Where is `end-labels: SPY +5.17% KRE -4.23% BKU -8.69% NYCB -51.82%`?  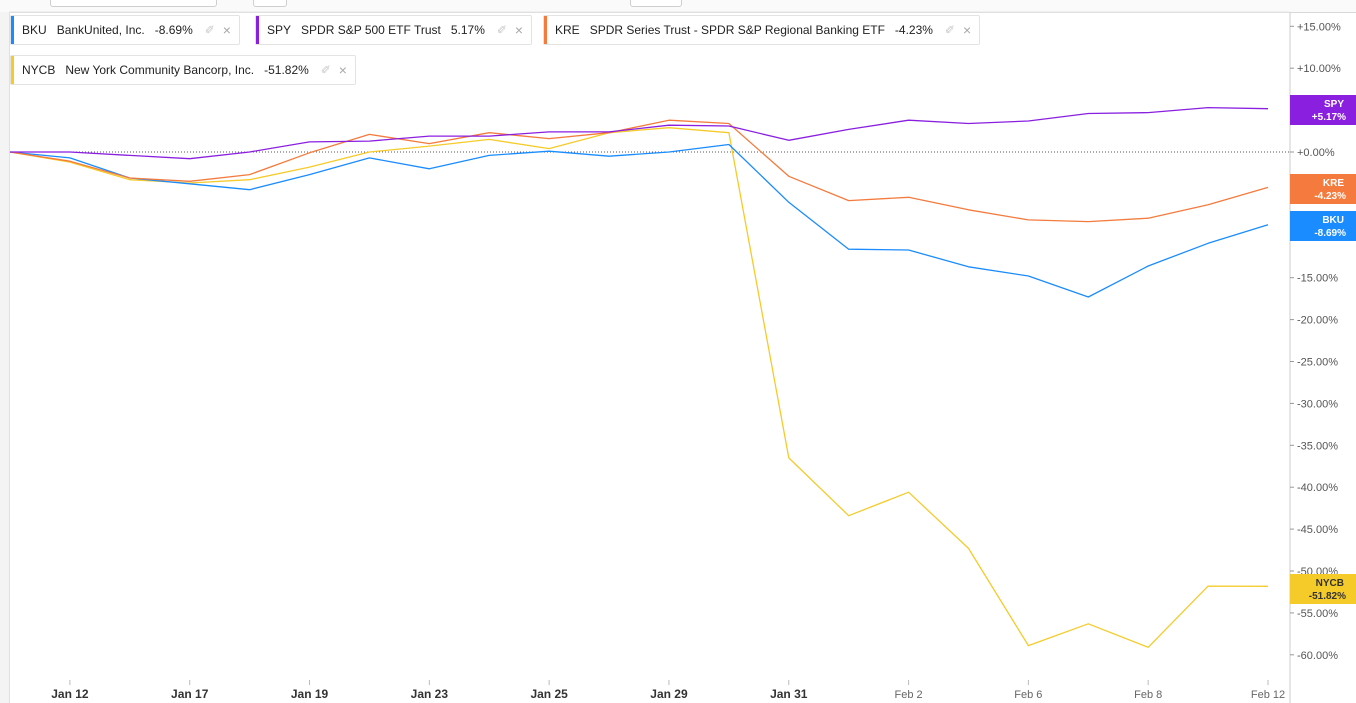 end-labels: SPY +5.17% KRE -4.23% BKU -8.69% NYCB -51.82% is located at coordinates (1323, 349).